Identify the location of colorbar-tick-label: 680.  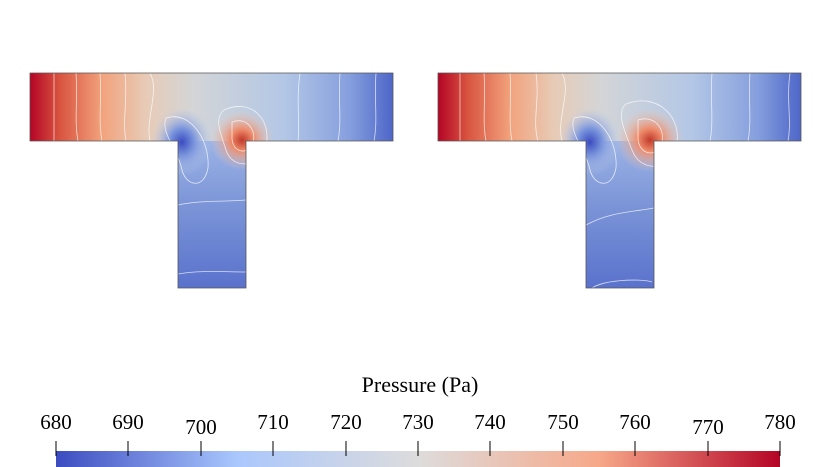
(56, 422).